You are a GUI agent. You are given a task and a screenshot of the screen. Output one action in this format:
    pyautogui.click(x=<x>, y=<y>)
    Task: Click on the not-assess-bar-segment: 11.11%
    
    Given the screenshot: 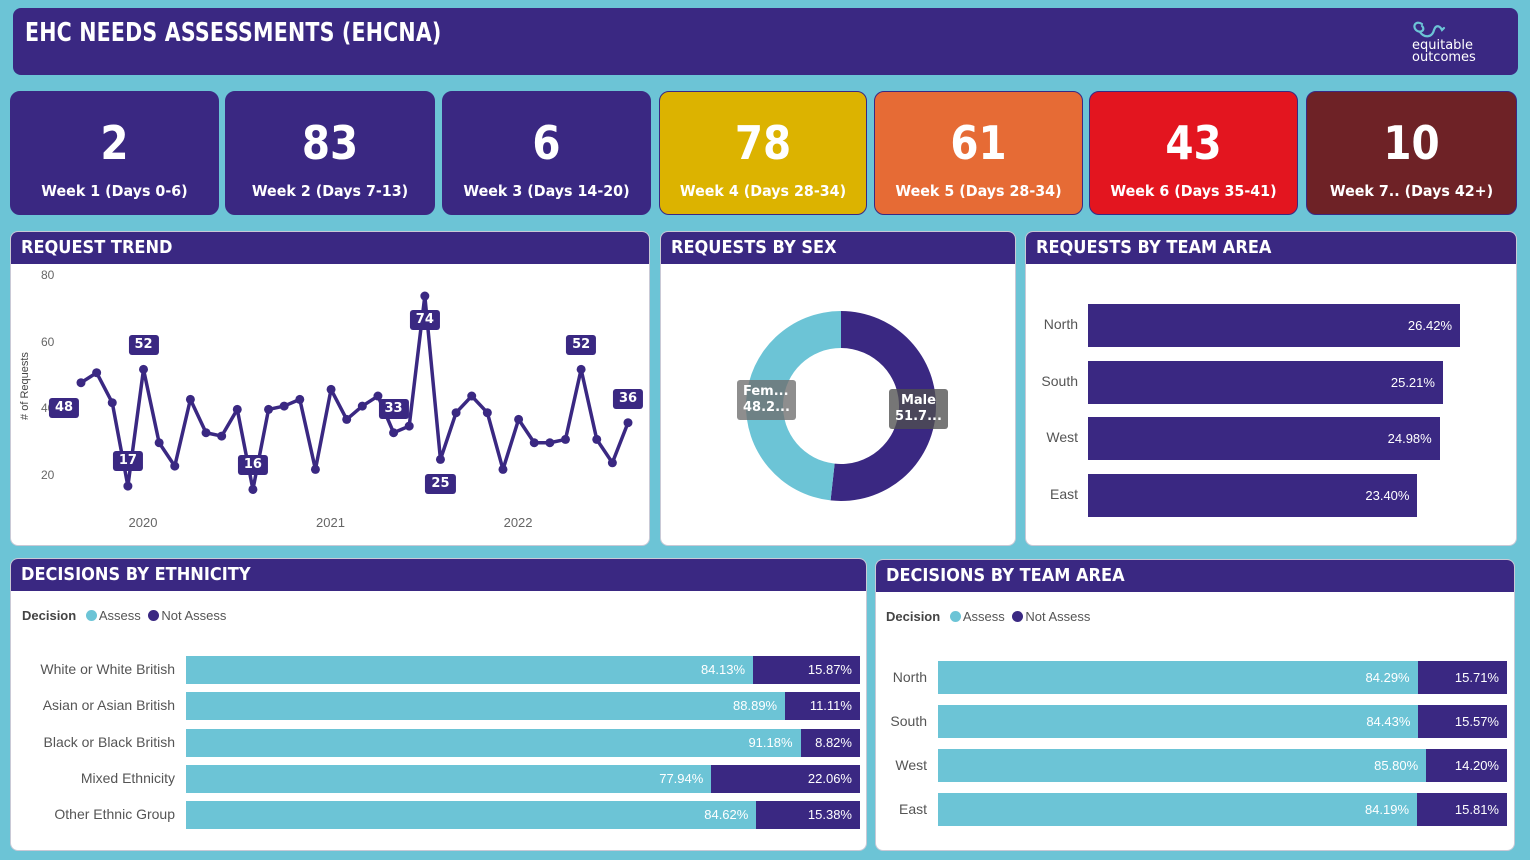 What is the action you would take?
    pyautogui.click(x=822, y=706)
    